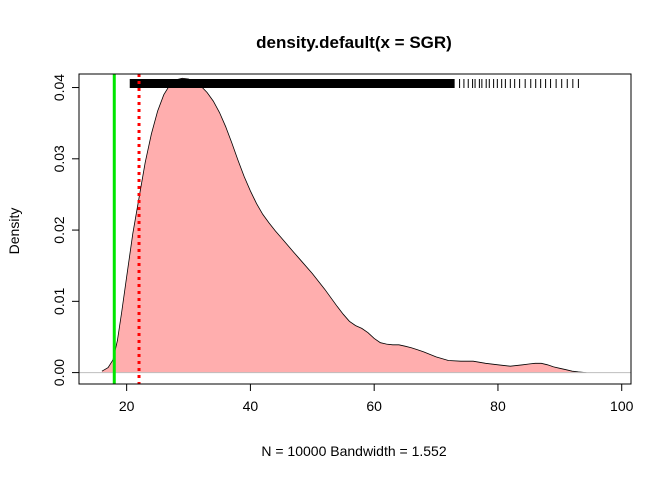 This screenshot has width=672, height=480. What do you see at coordinates (14, 231) in the screenshot?
I see `y-axis-label: Density` at bounding box center [14, 231].